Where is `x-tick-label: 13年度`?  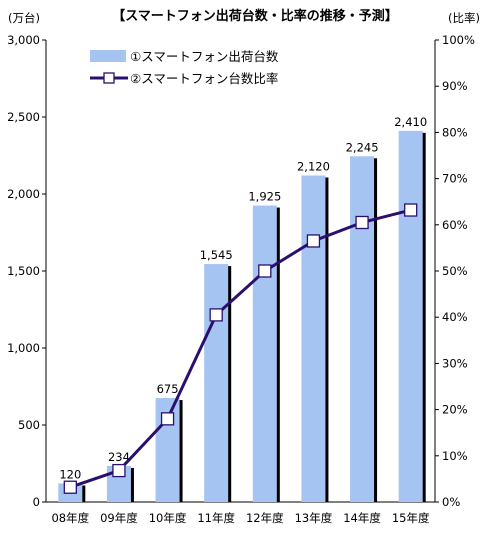
x-tick-label: 13年度 is located at coordinates (314, 518).